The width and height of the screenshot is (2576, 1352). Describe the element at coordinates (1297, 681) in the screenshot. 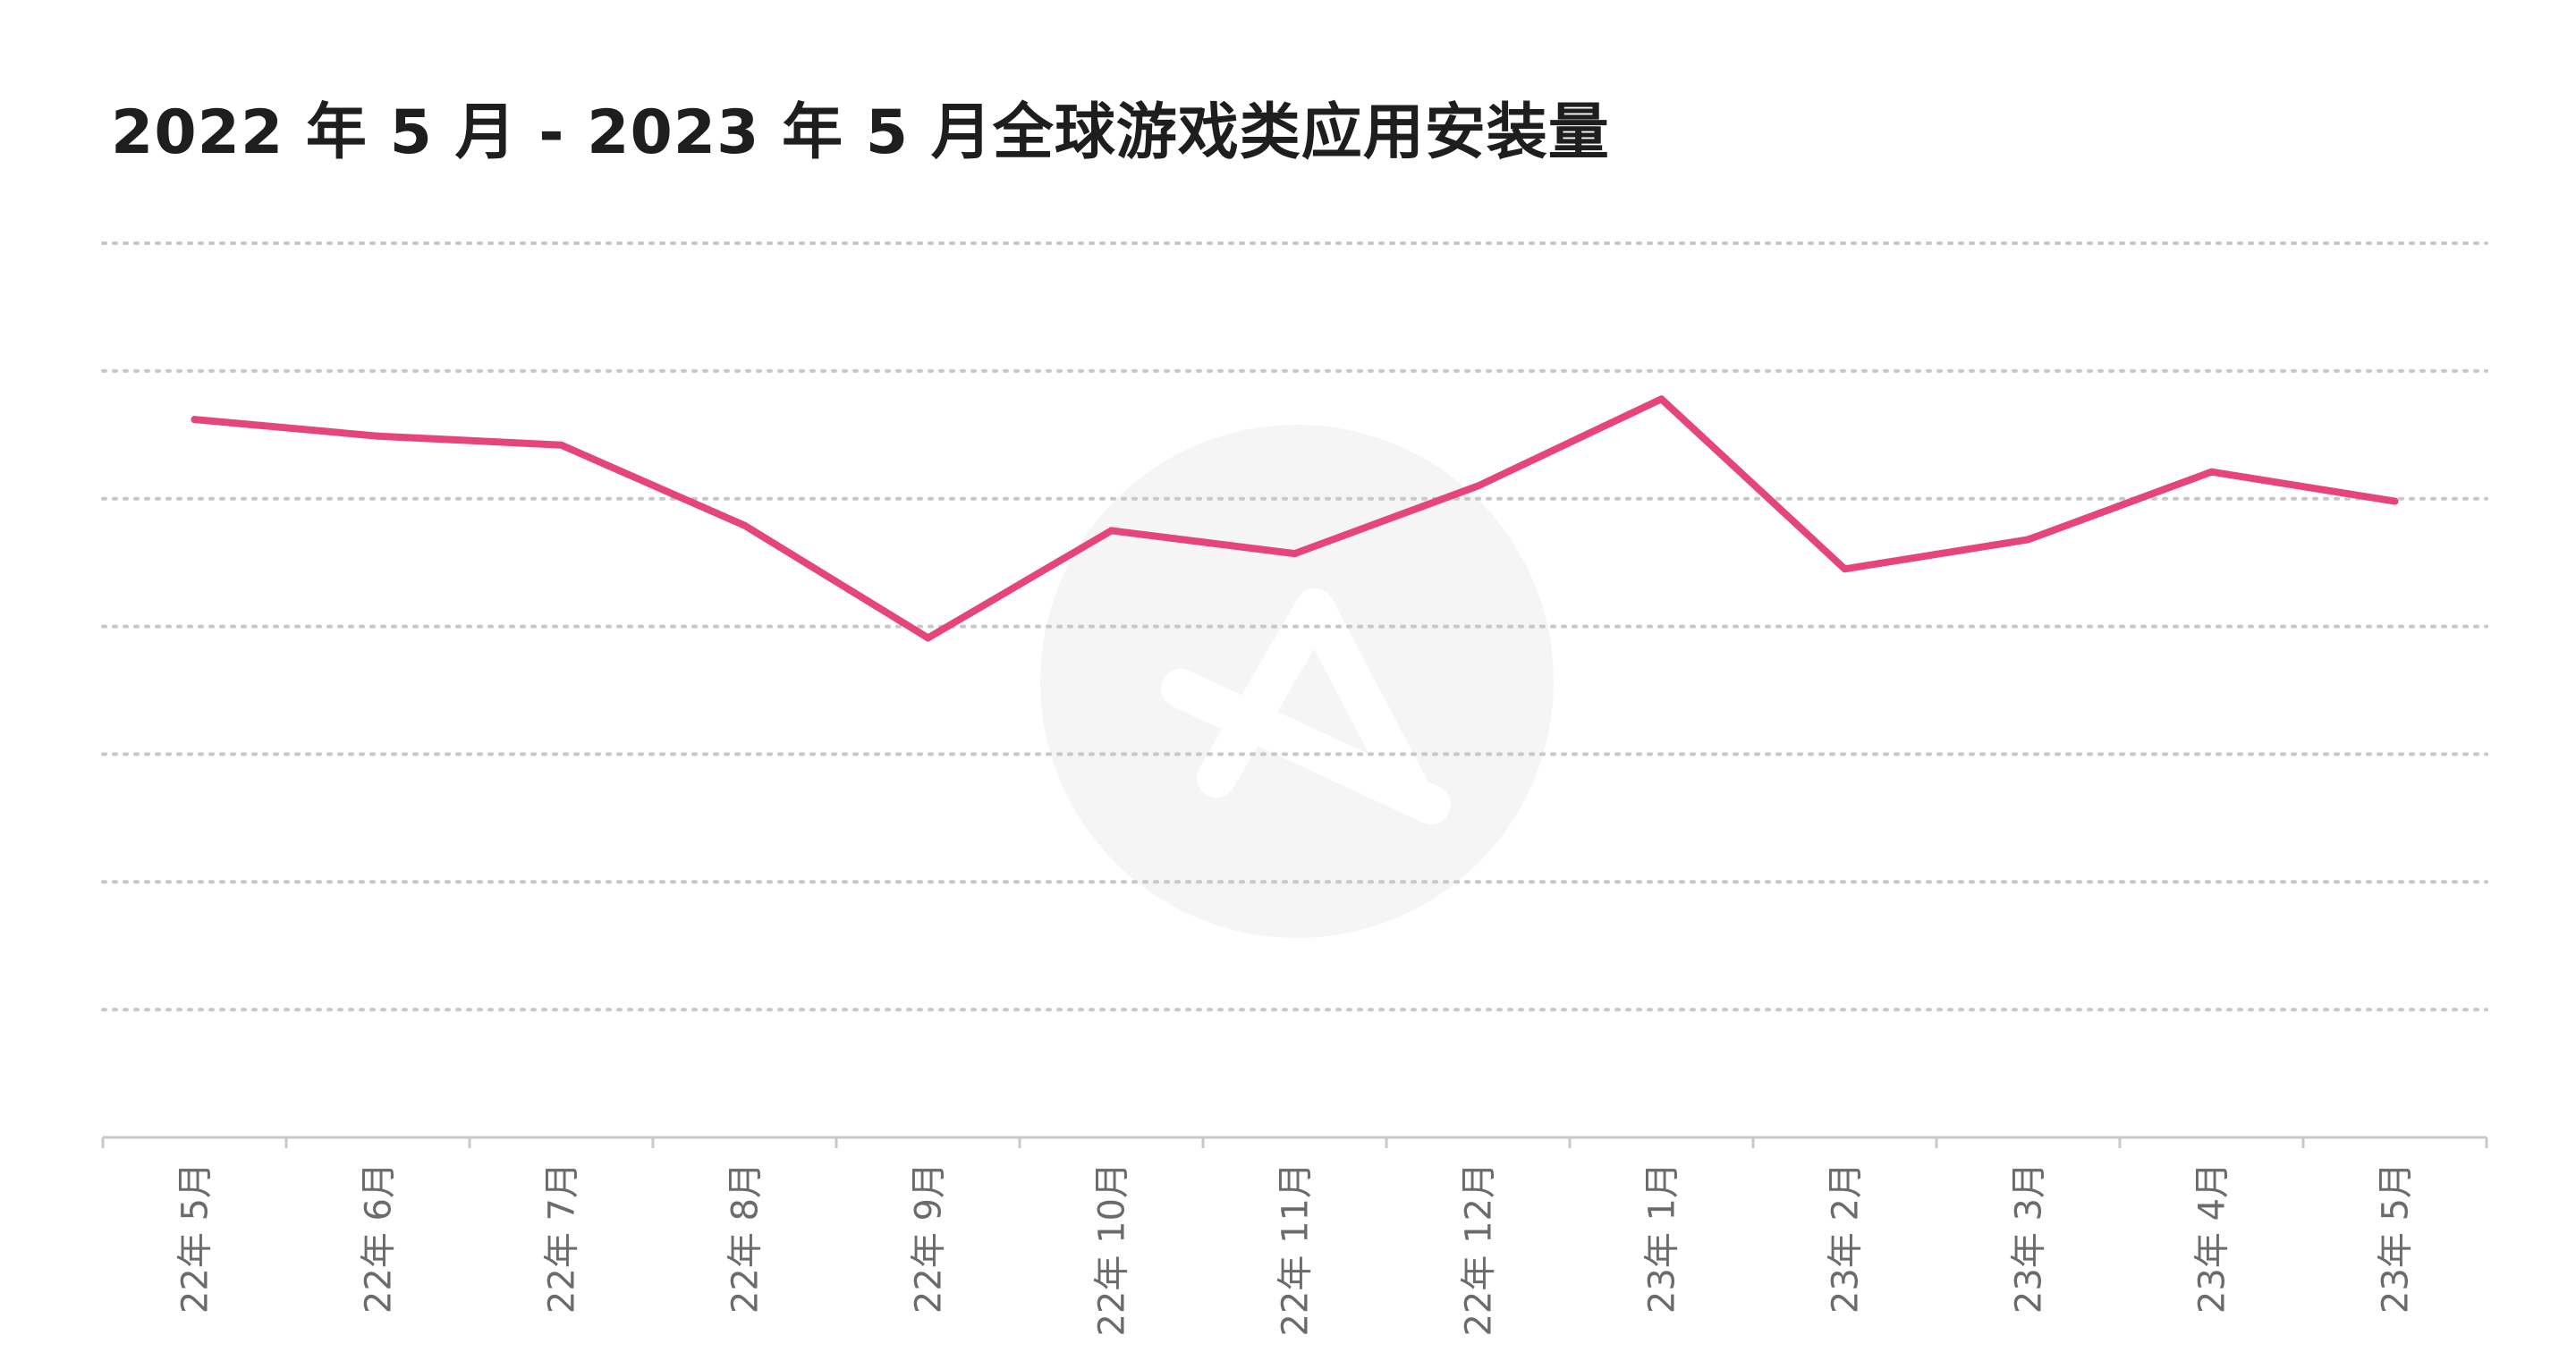

I see `watermark-logo-icon` at that location.